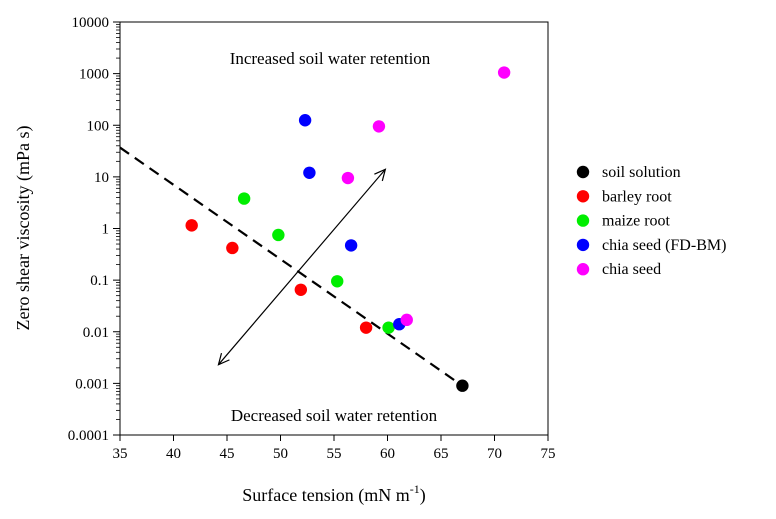 The width and height of the screenshot is (776, 519). I want to click on point-soil-solution, so click(462, 385).